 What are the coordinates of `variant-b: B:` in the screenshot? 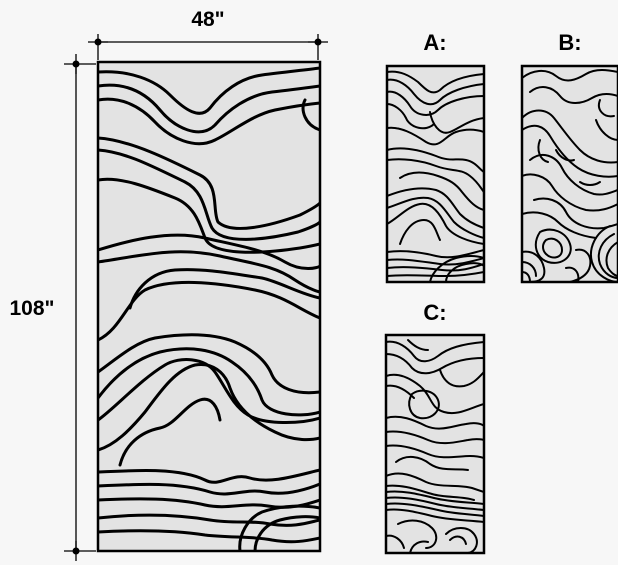 It's located at (569, 157).